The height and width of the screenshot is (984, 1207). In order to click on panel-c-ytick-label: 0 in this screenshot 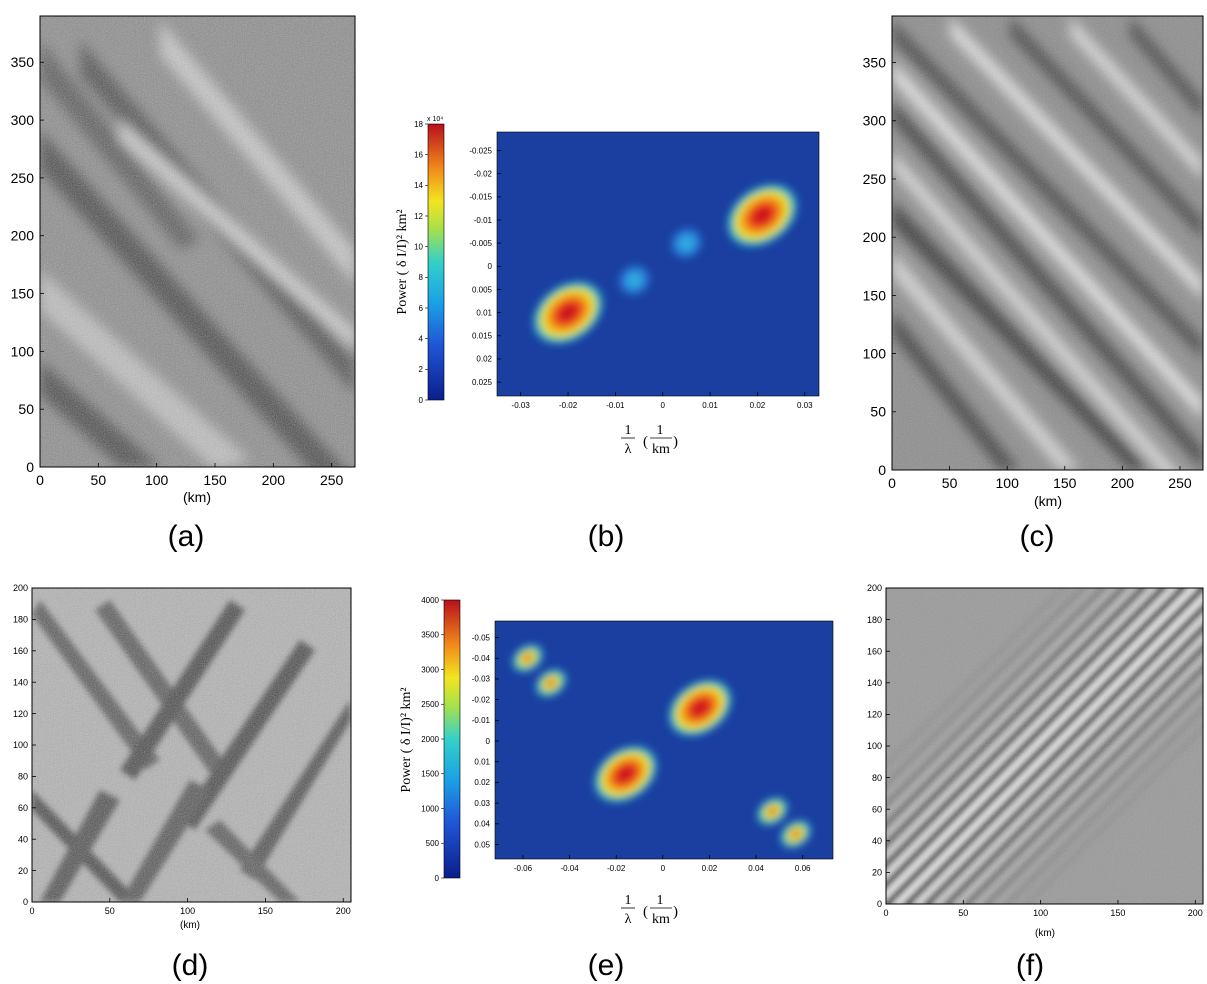, I will do `click(882, 470)`.